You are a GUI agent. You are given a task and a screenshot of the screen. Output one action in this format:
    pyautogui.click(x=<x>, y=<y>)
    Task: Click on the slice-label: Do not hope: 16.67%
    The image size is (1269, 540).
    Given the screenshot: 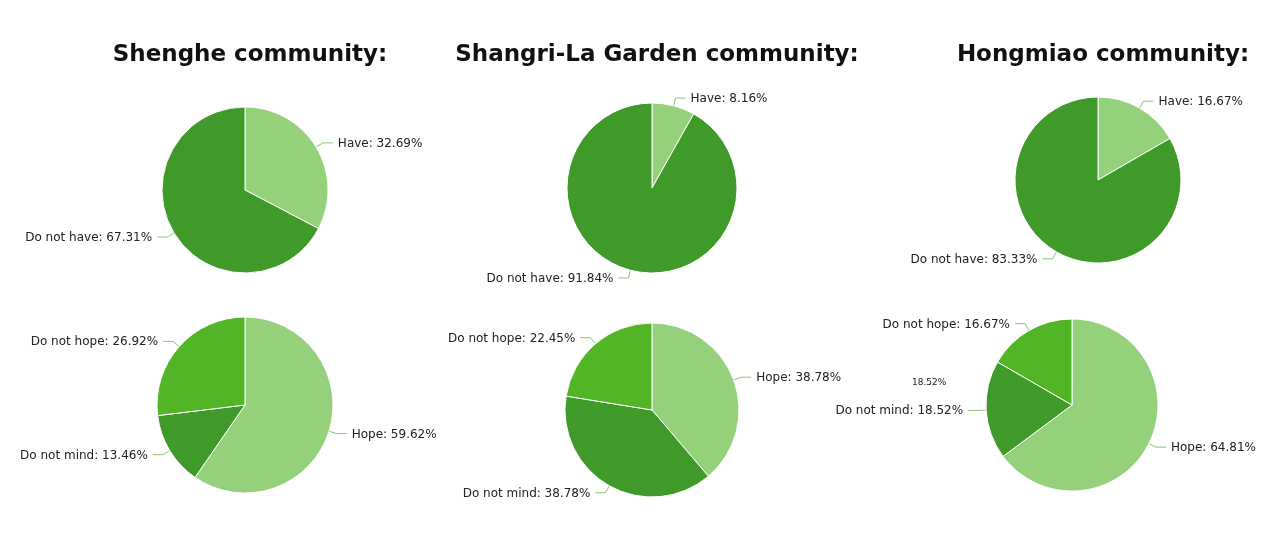 What is the action you would take?
    pyautogui.click(x=946, y=323)
    